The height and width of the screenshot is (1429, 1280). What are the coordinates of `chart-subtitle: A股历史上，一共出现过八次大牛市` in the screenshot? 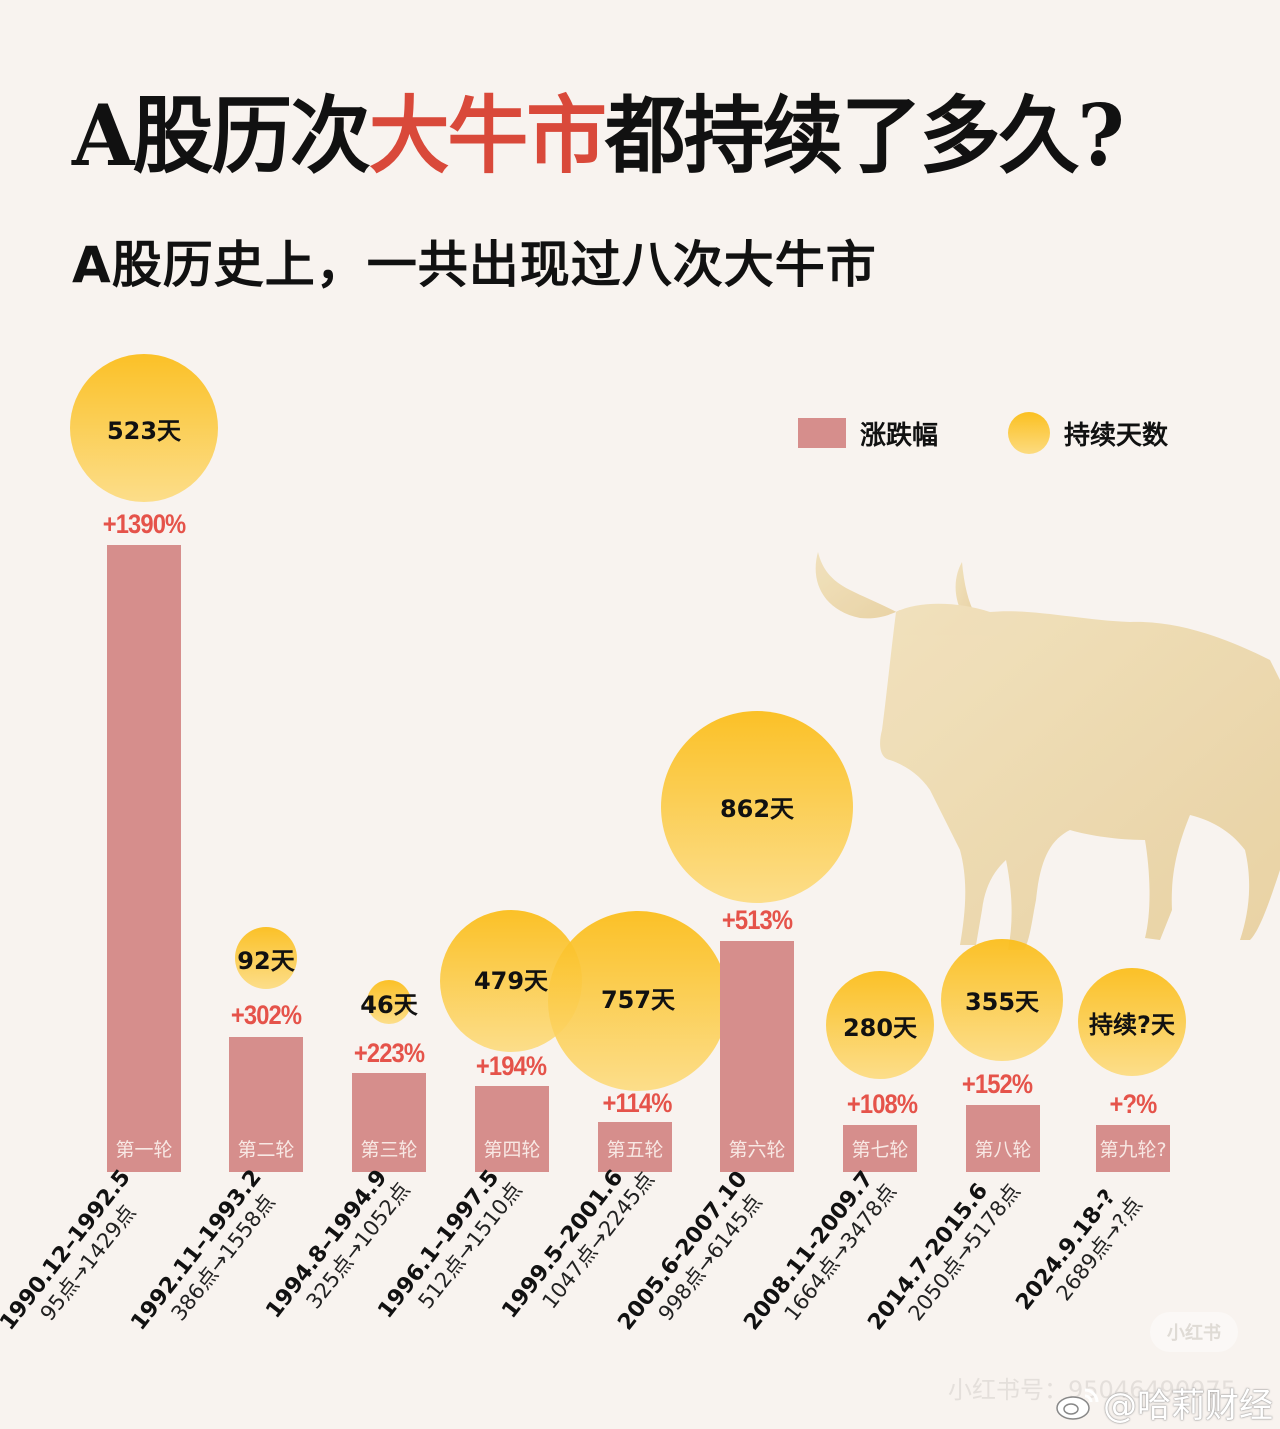 It's located at (474, 265).